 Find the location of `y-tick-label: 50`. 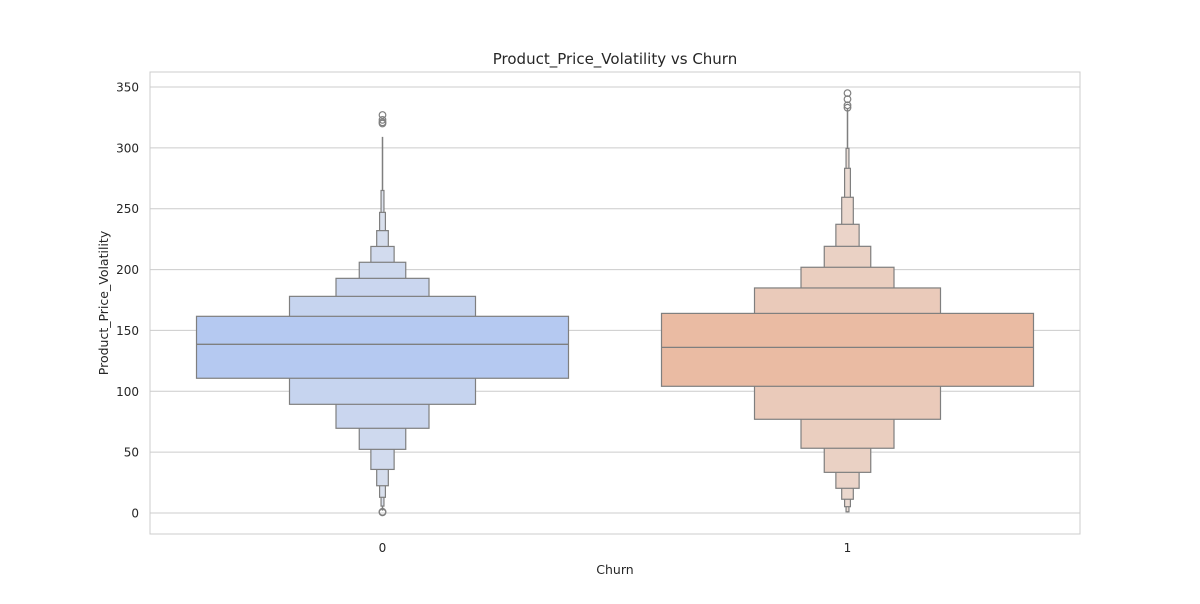

y-tick-label: 50 is located at coordinates (131, 453).